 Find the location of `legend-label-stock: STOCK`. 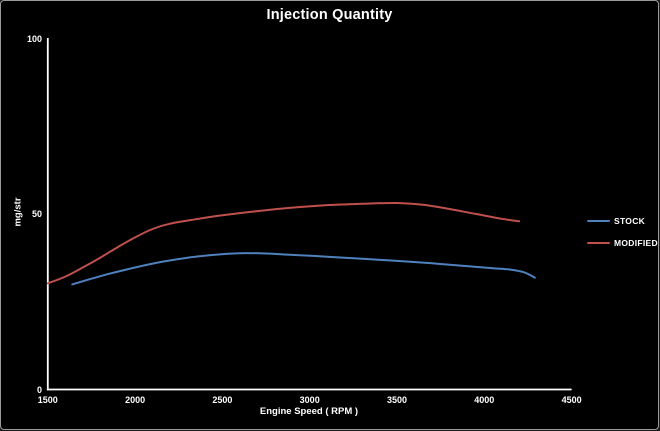

legend-label-stock: STOCK is located at coordinates (630, 221).